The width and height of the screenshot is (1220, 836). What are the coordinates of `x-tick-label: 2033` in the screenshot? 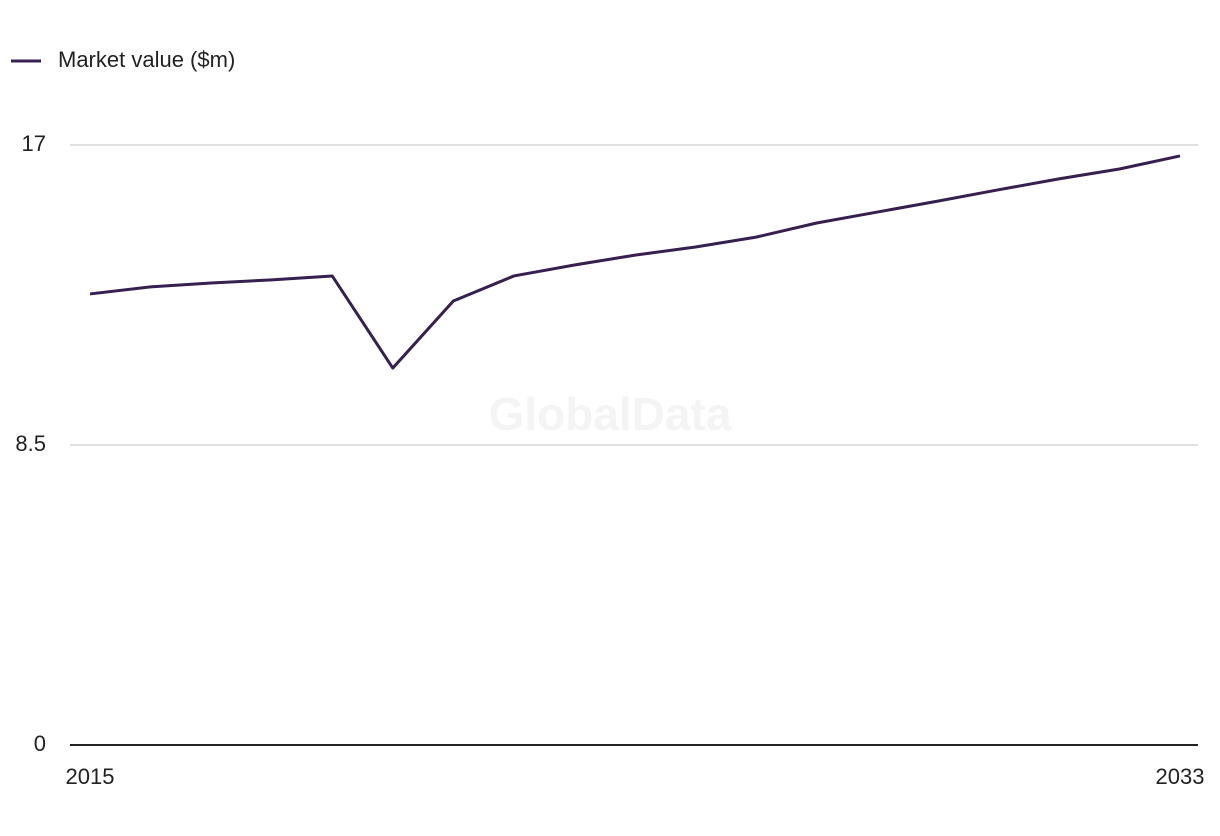 It's located at (1180, 776).